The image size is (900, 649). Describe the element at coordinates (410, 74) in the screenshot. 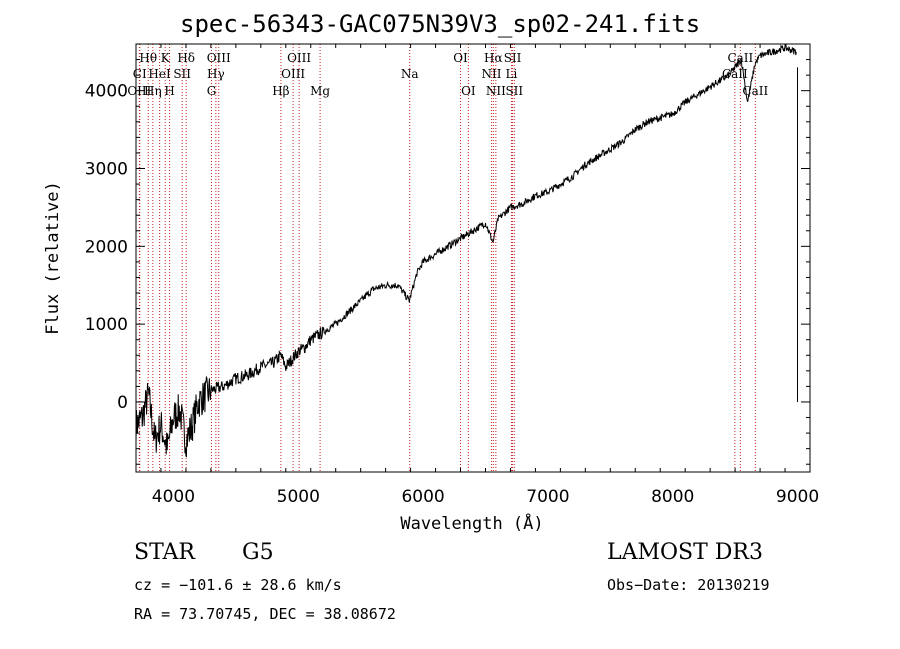

I see `line-label-14: Na` at that location.